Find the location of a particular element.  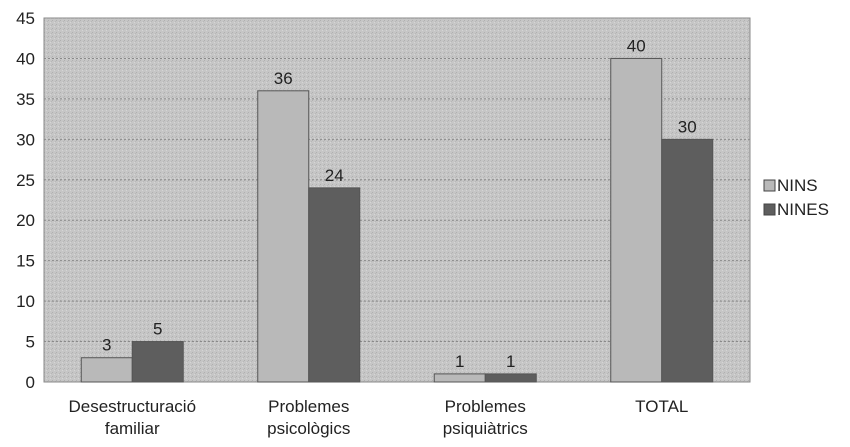

y-tick-label: 20 is located at coordinates (25, 220).